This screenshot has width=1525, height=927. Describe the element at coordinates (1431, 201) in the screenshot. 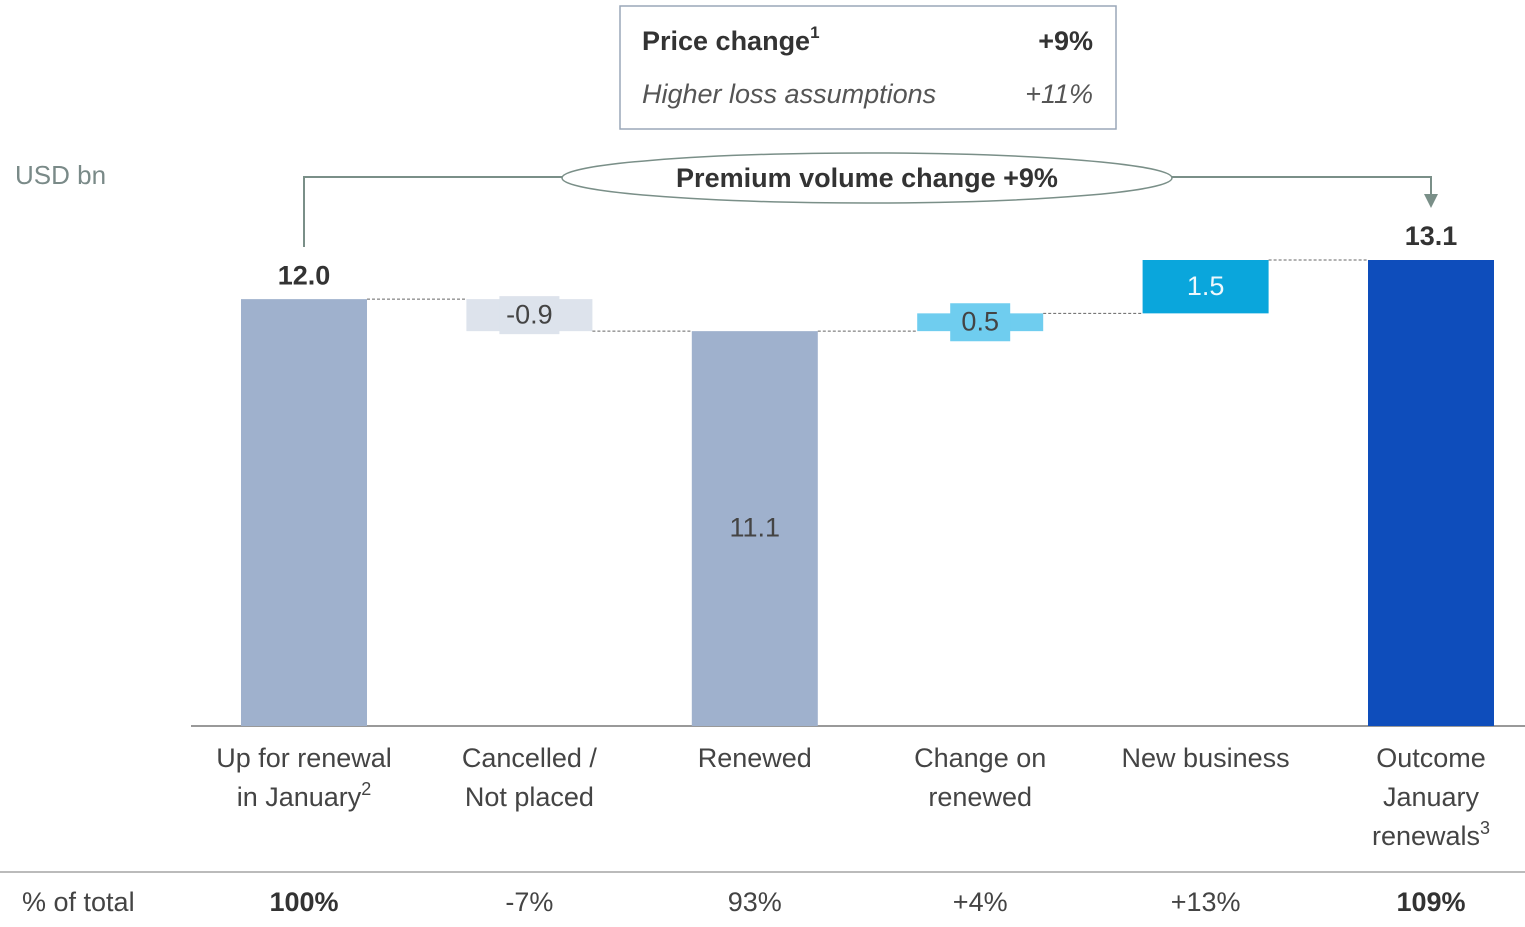

I see `bracket-arrow` at that location.